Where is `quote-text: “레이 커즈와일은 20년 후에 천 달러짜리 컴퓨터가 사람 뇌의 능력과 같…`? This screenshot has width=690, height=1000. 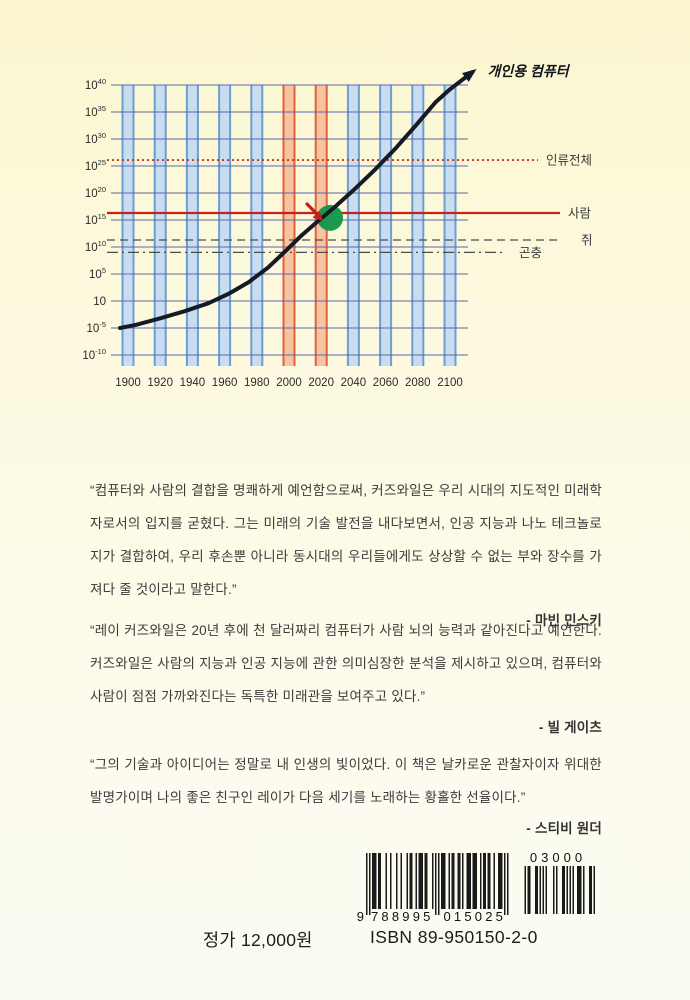
quote-text: “레이 커즈와일은 20년 후에 천 달러짜리 컴퓨터가 사람 뇌의 능력과 같… is located at coordinates (346, 663).